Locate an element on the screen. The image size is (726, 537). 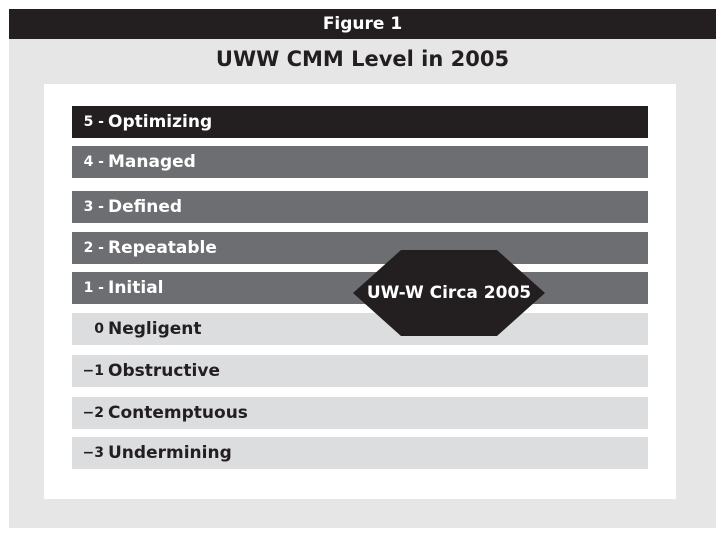
level-number: −3 is located at coordinates (93, 453).